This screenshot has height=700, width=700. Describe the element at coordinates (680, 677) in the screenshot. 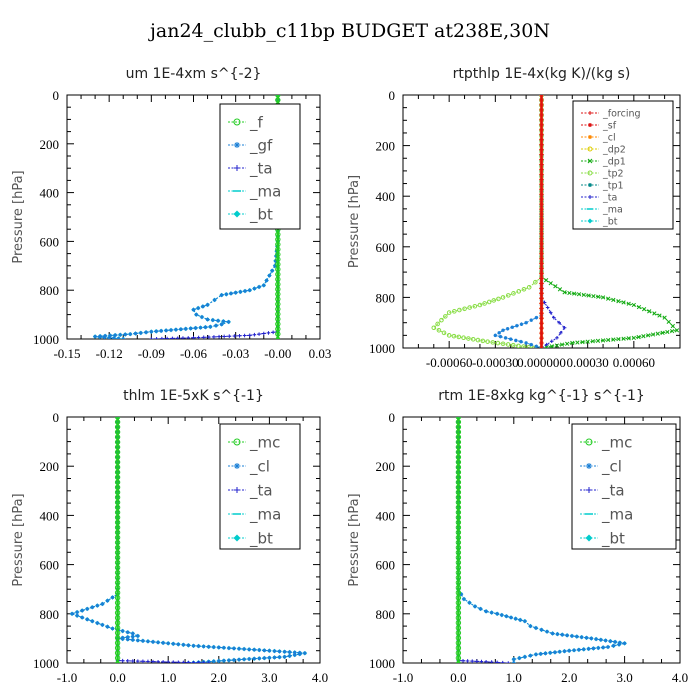

I see `x-tick-label: 4.0` at that location.